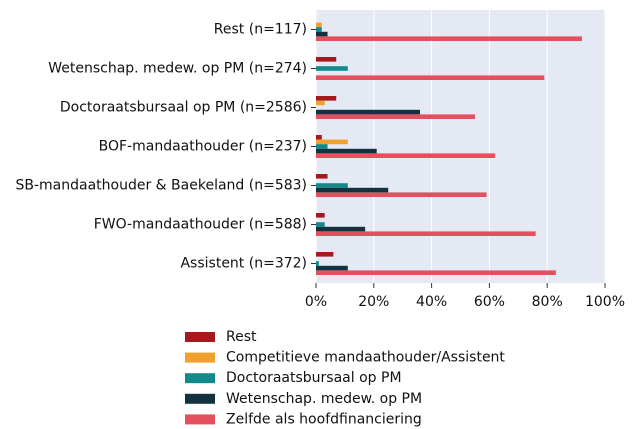  I want to click on x-tick-label: 40%, so click(431, 302).